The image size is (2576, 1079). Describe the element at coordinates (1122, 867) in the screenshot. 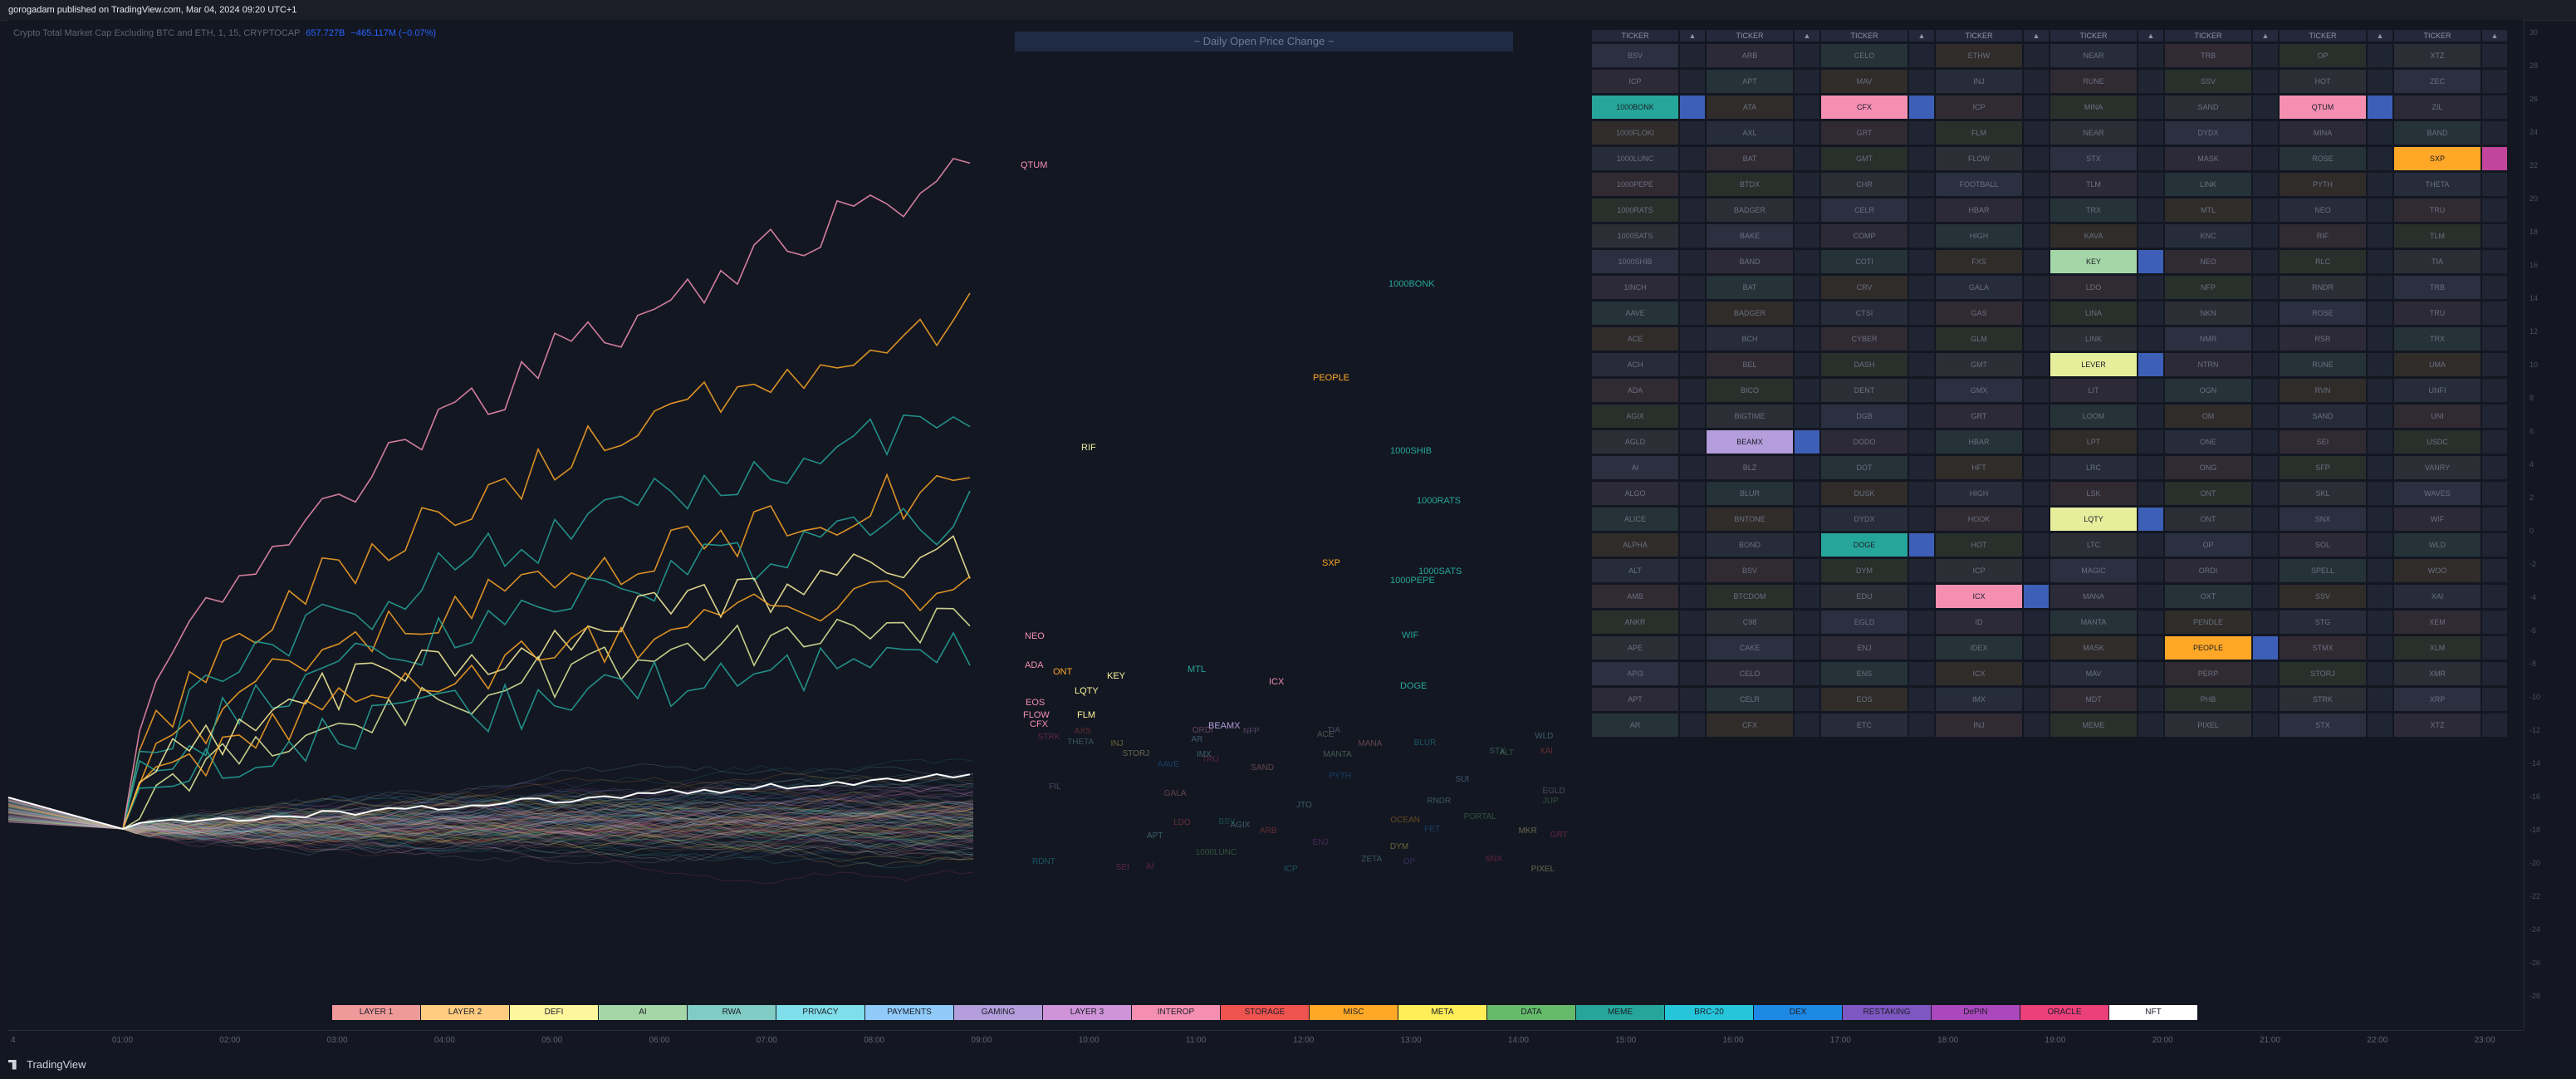

I see `chart-label: SEI` at that location.